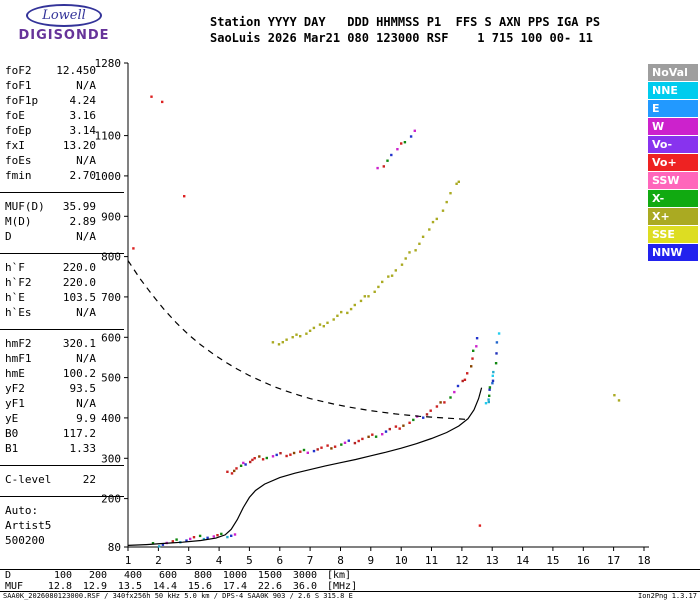 The image size is (700, 600). I want to click on param-label: yF2, so click(15, 388).